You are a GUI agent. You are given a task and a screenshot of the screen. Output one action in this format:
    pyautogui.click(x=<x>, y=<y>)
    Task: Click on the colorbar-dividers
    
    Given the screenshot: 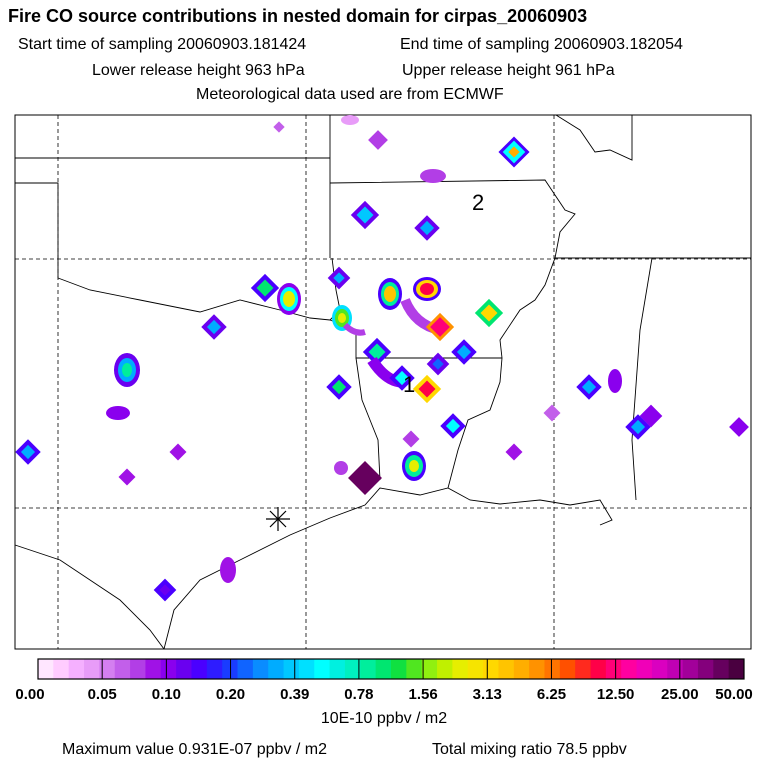 What is the action you would take?
    pyautogui.click(x=391, y=669)
    